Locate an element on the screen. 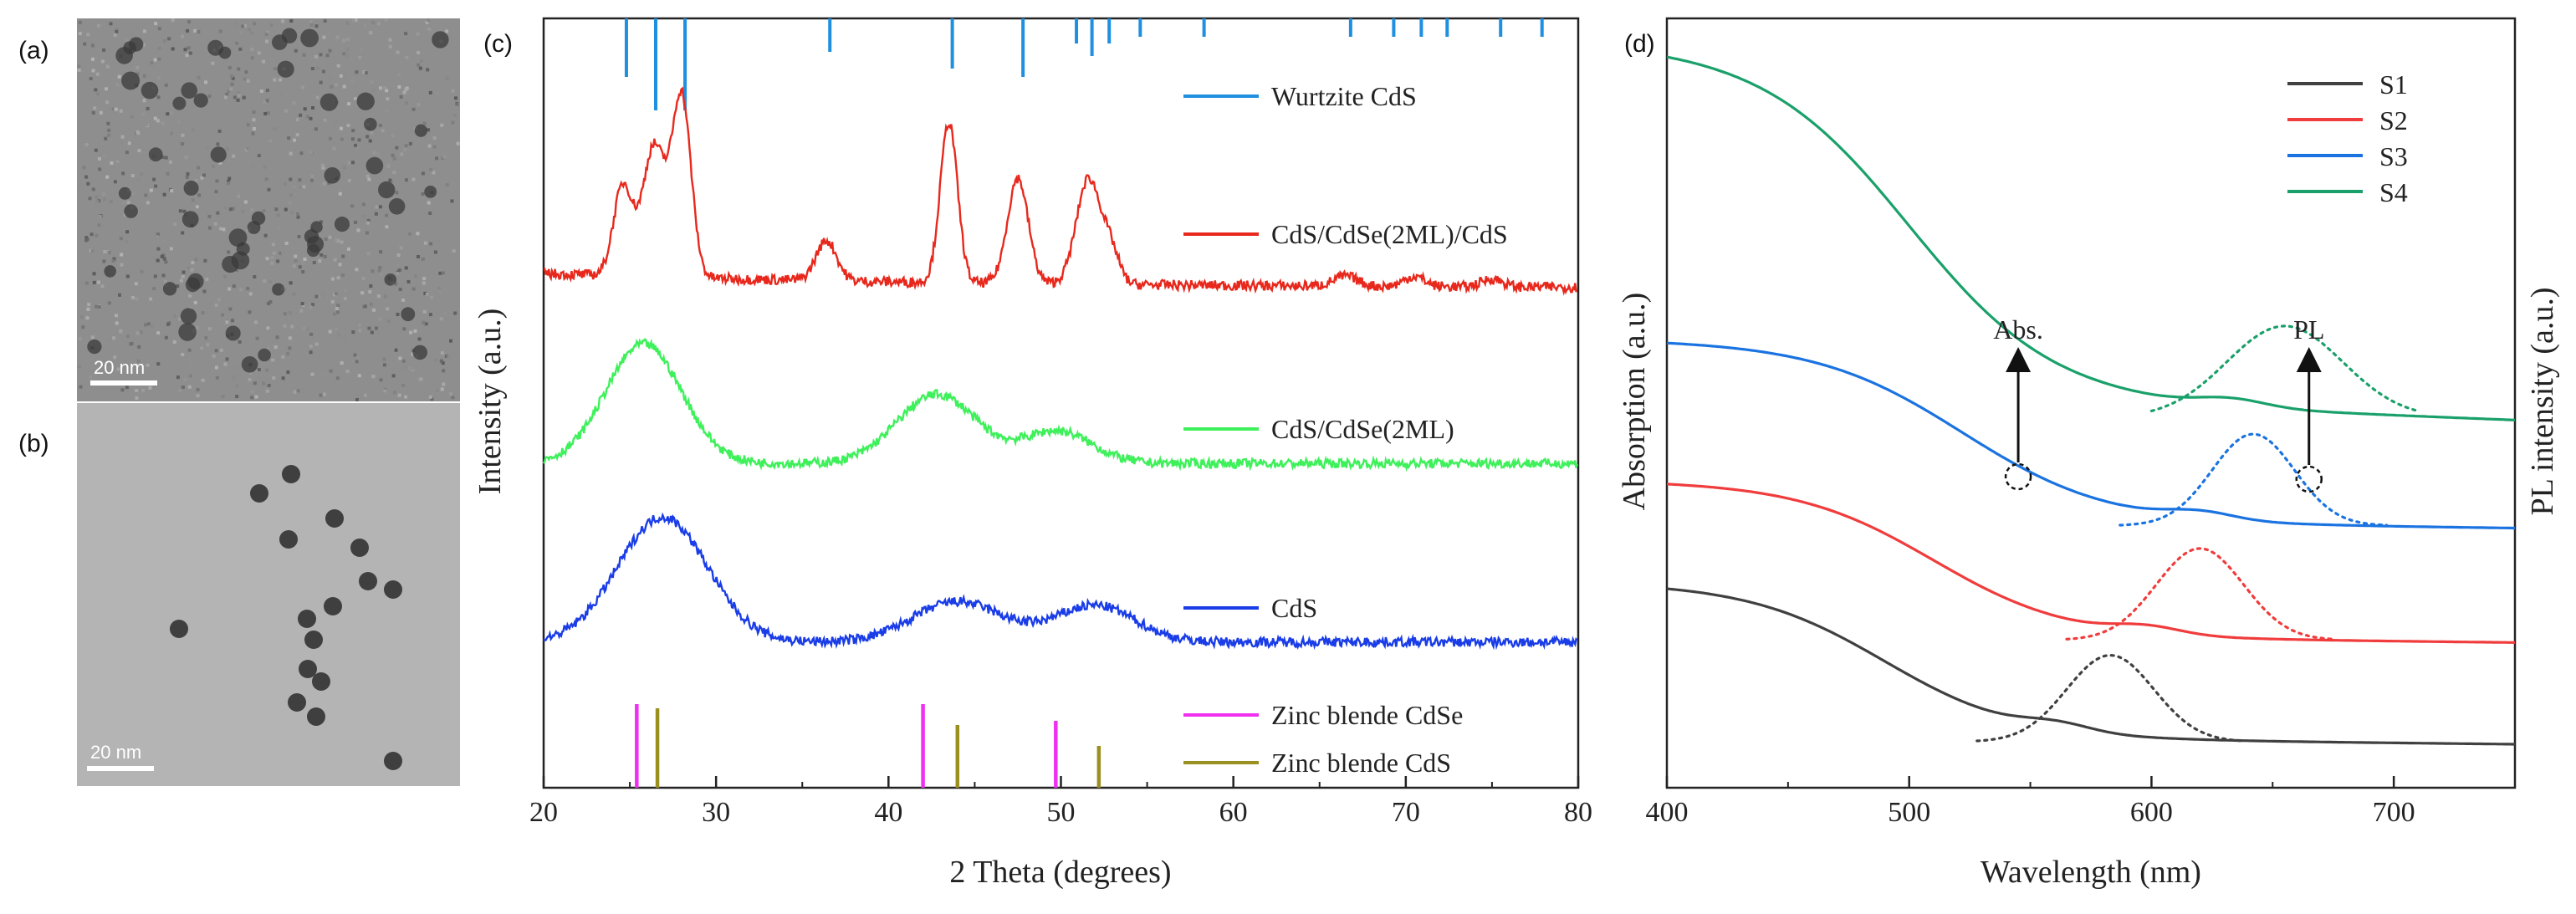 Image resolution: width=2576 pixels, height=914 pixels. panel-d-tag: (d) is located at coordinates (1639, 44).